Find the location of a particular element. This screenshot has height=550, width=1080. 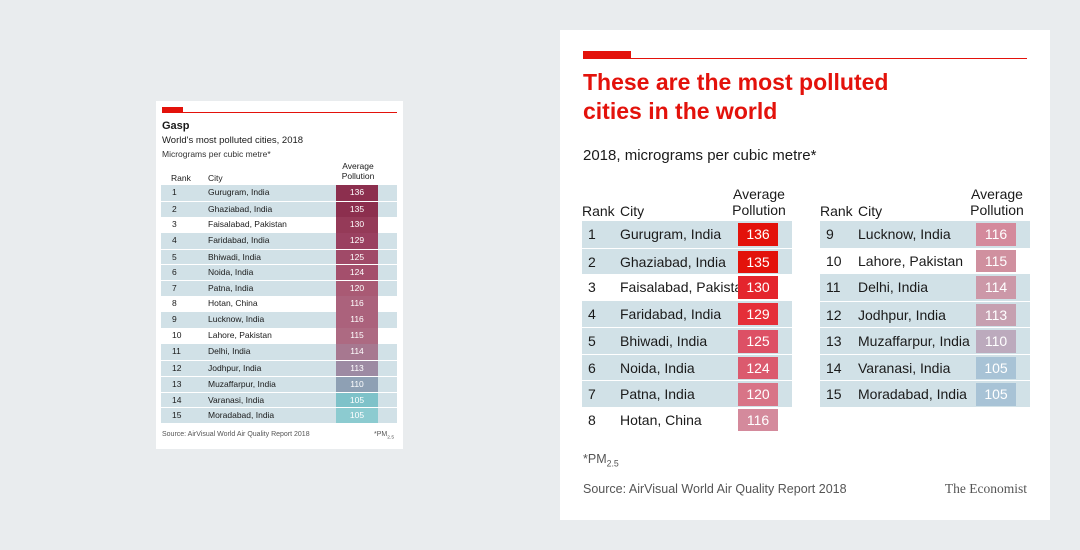

rank-cell: 4 is located at coordinates (592, 313).